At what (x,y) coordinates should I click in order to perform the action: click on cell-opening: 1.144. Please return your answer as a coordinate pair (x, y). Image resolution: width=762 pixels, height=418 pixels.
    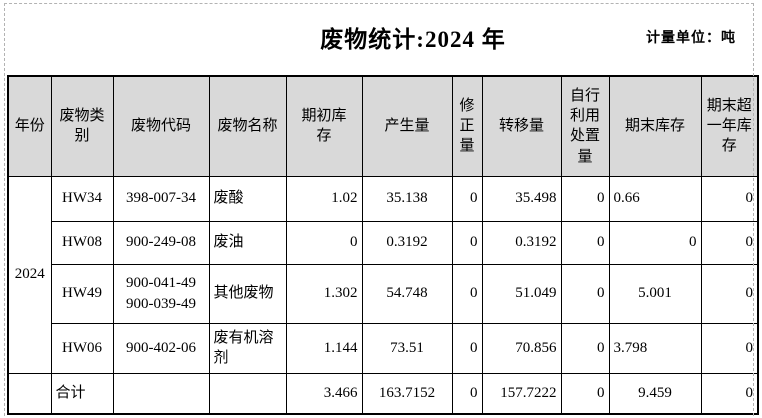
    Looking at the image, I should click on (324, 348).